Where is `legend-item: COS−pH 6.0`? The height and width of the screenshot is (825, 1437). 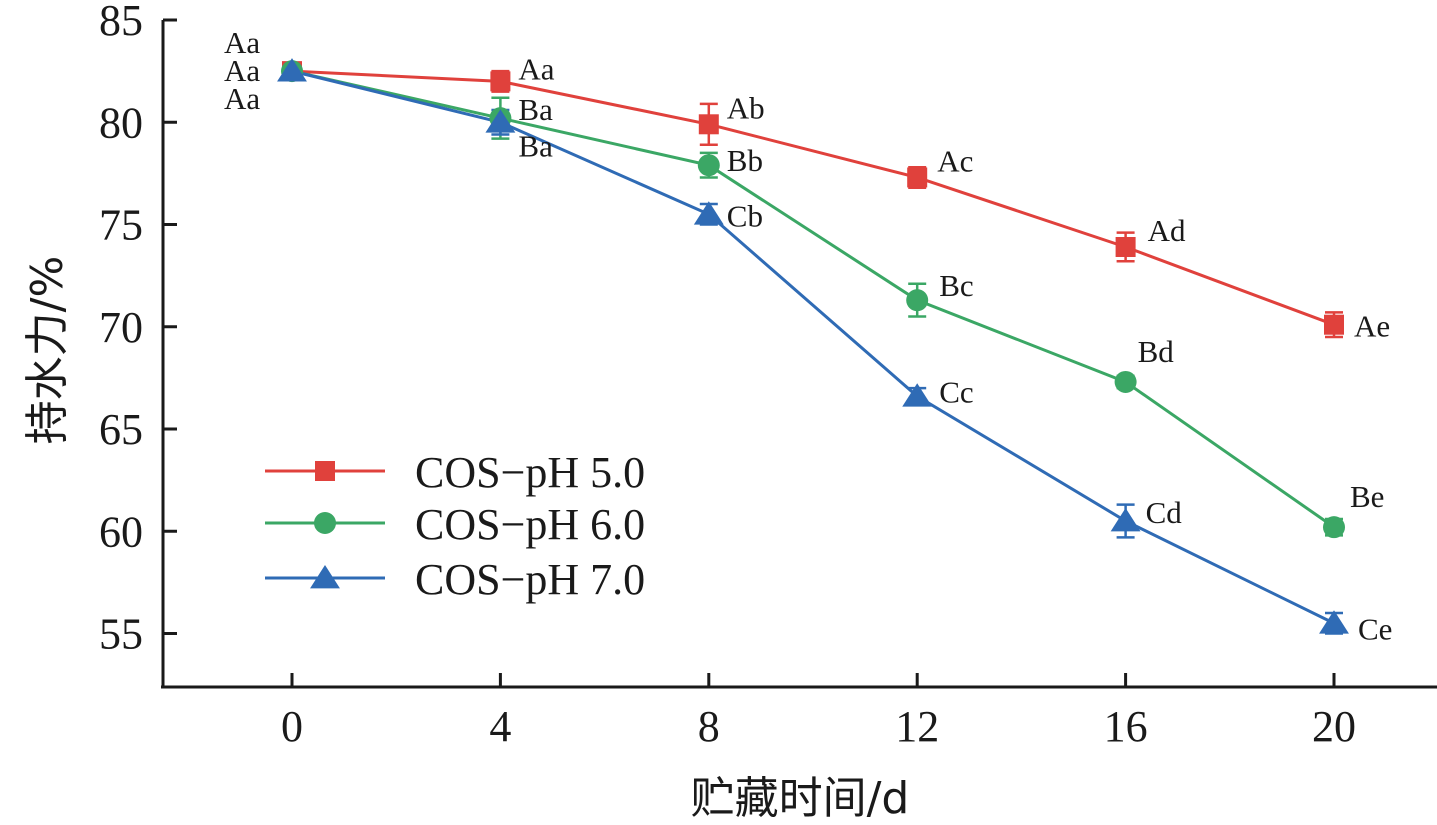
legend-item: COS−pH 6.0 is located at coordinates (455, 524).